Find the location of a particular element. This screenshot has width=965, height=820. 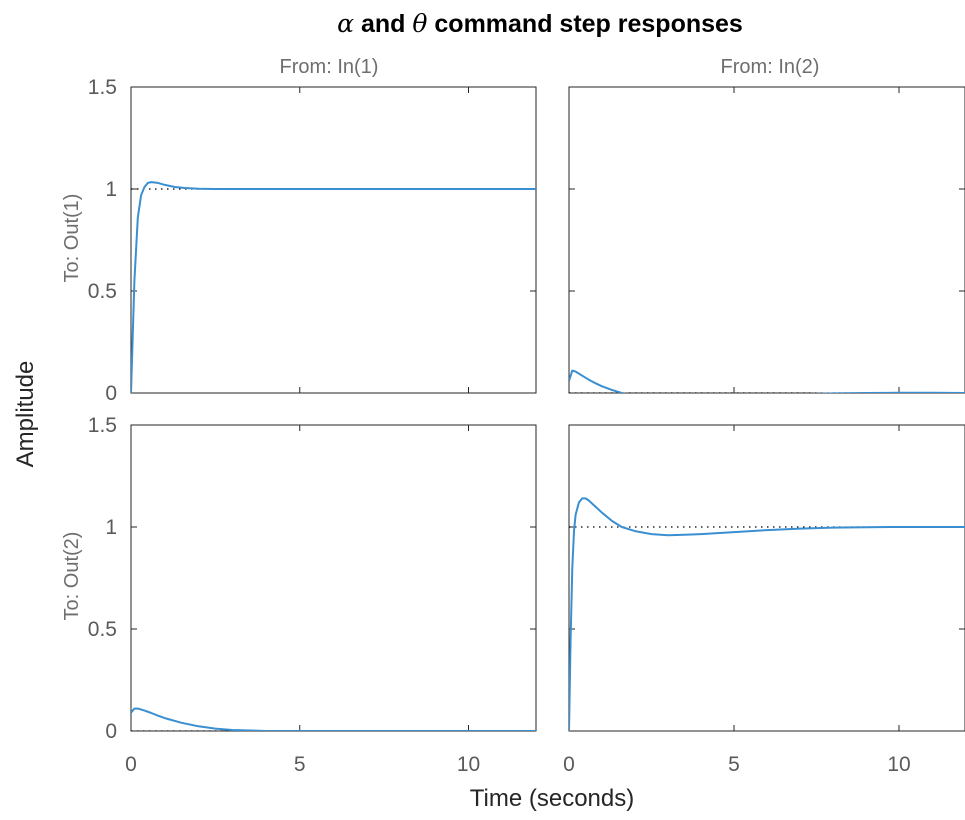

chart-title: α and θ command step responses is located at coordinates (540, 23).